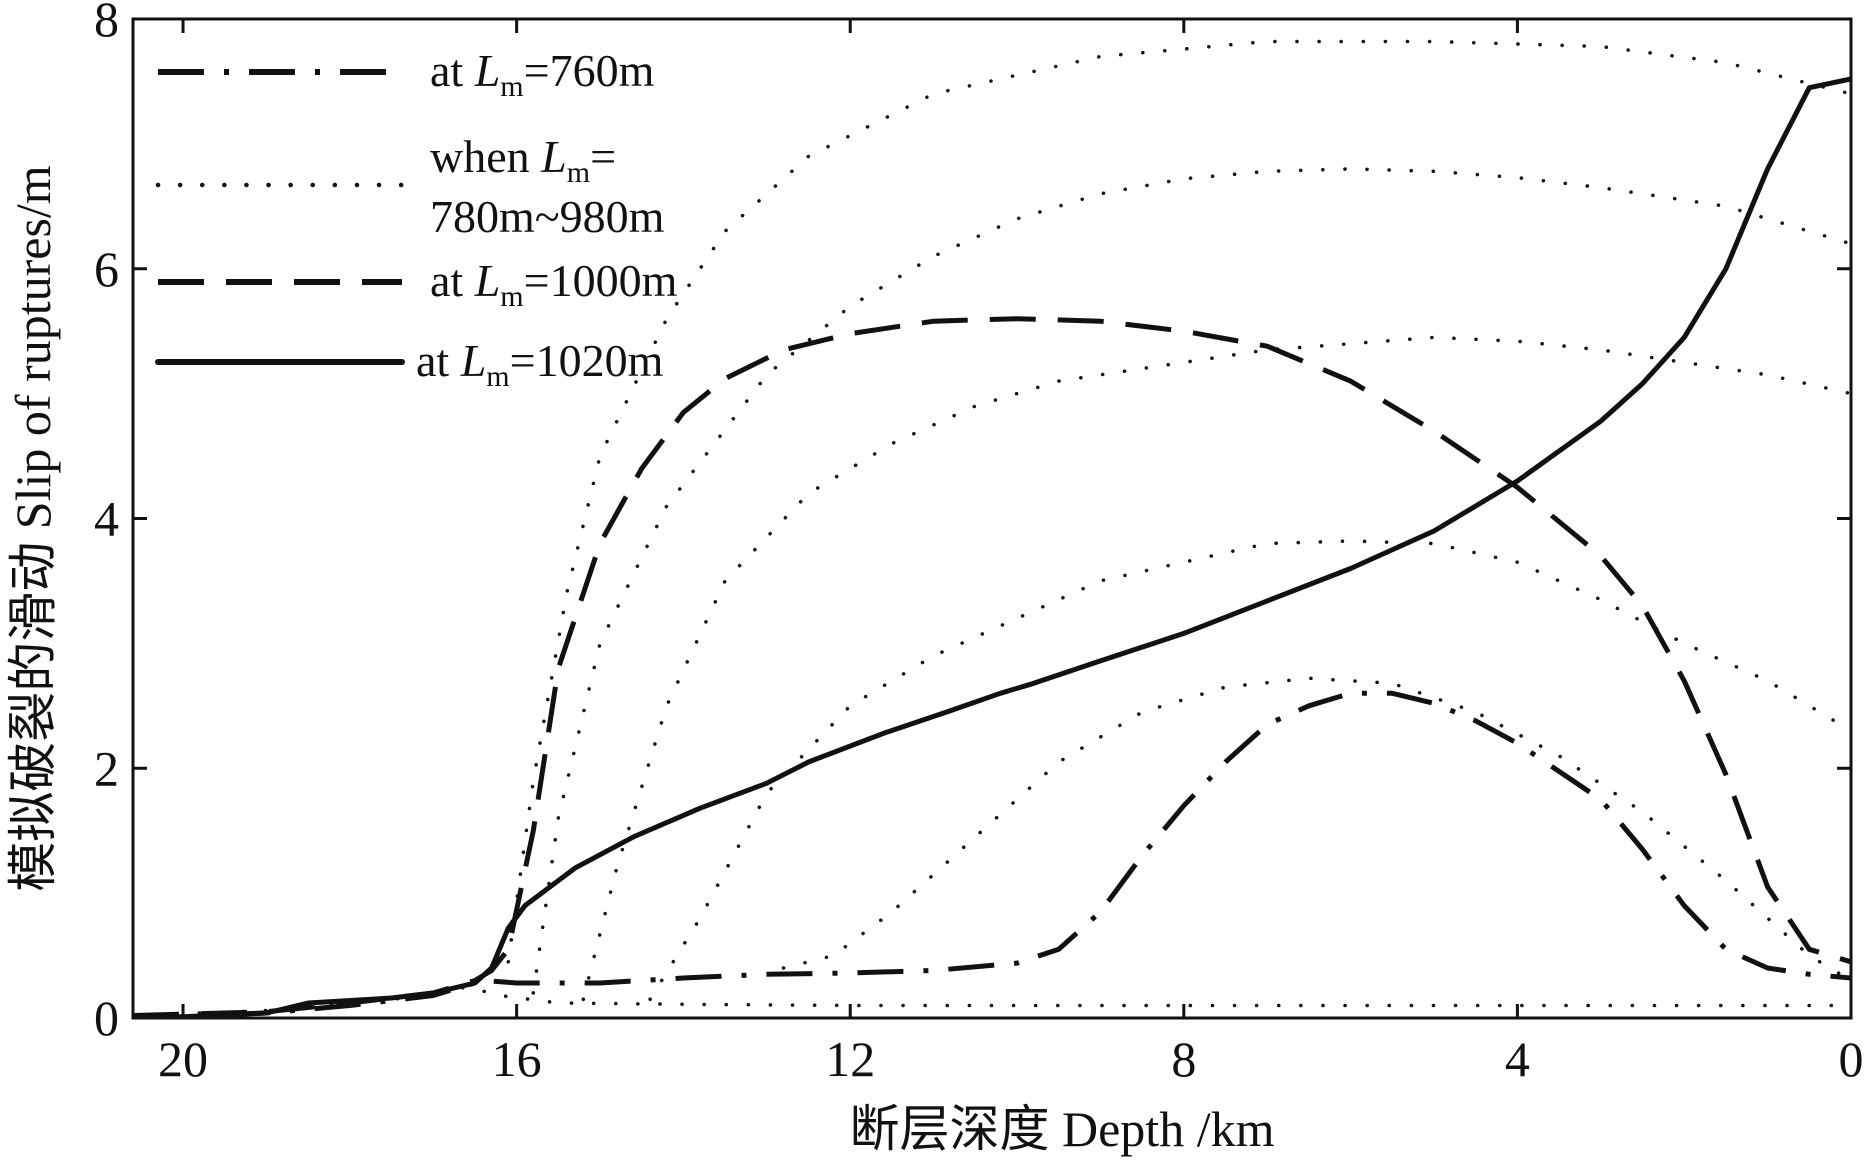 The image size is (1866, 1162). What do you see at coordinates (106, 1018) in the screenshot?
I see `y-tick-label: 0` at bounding box center [106, 1018].